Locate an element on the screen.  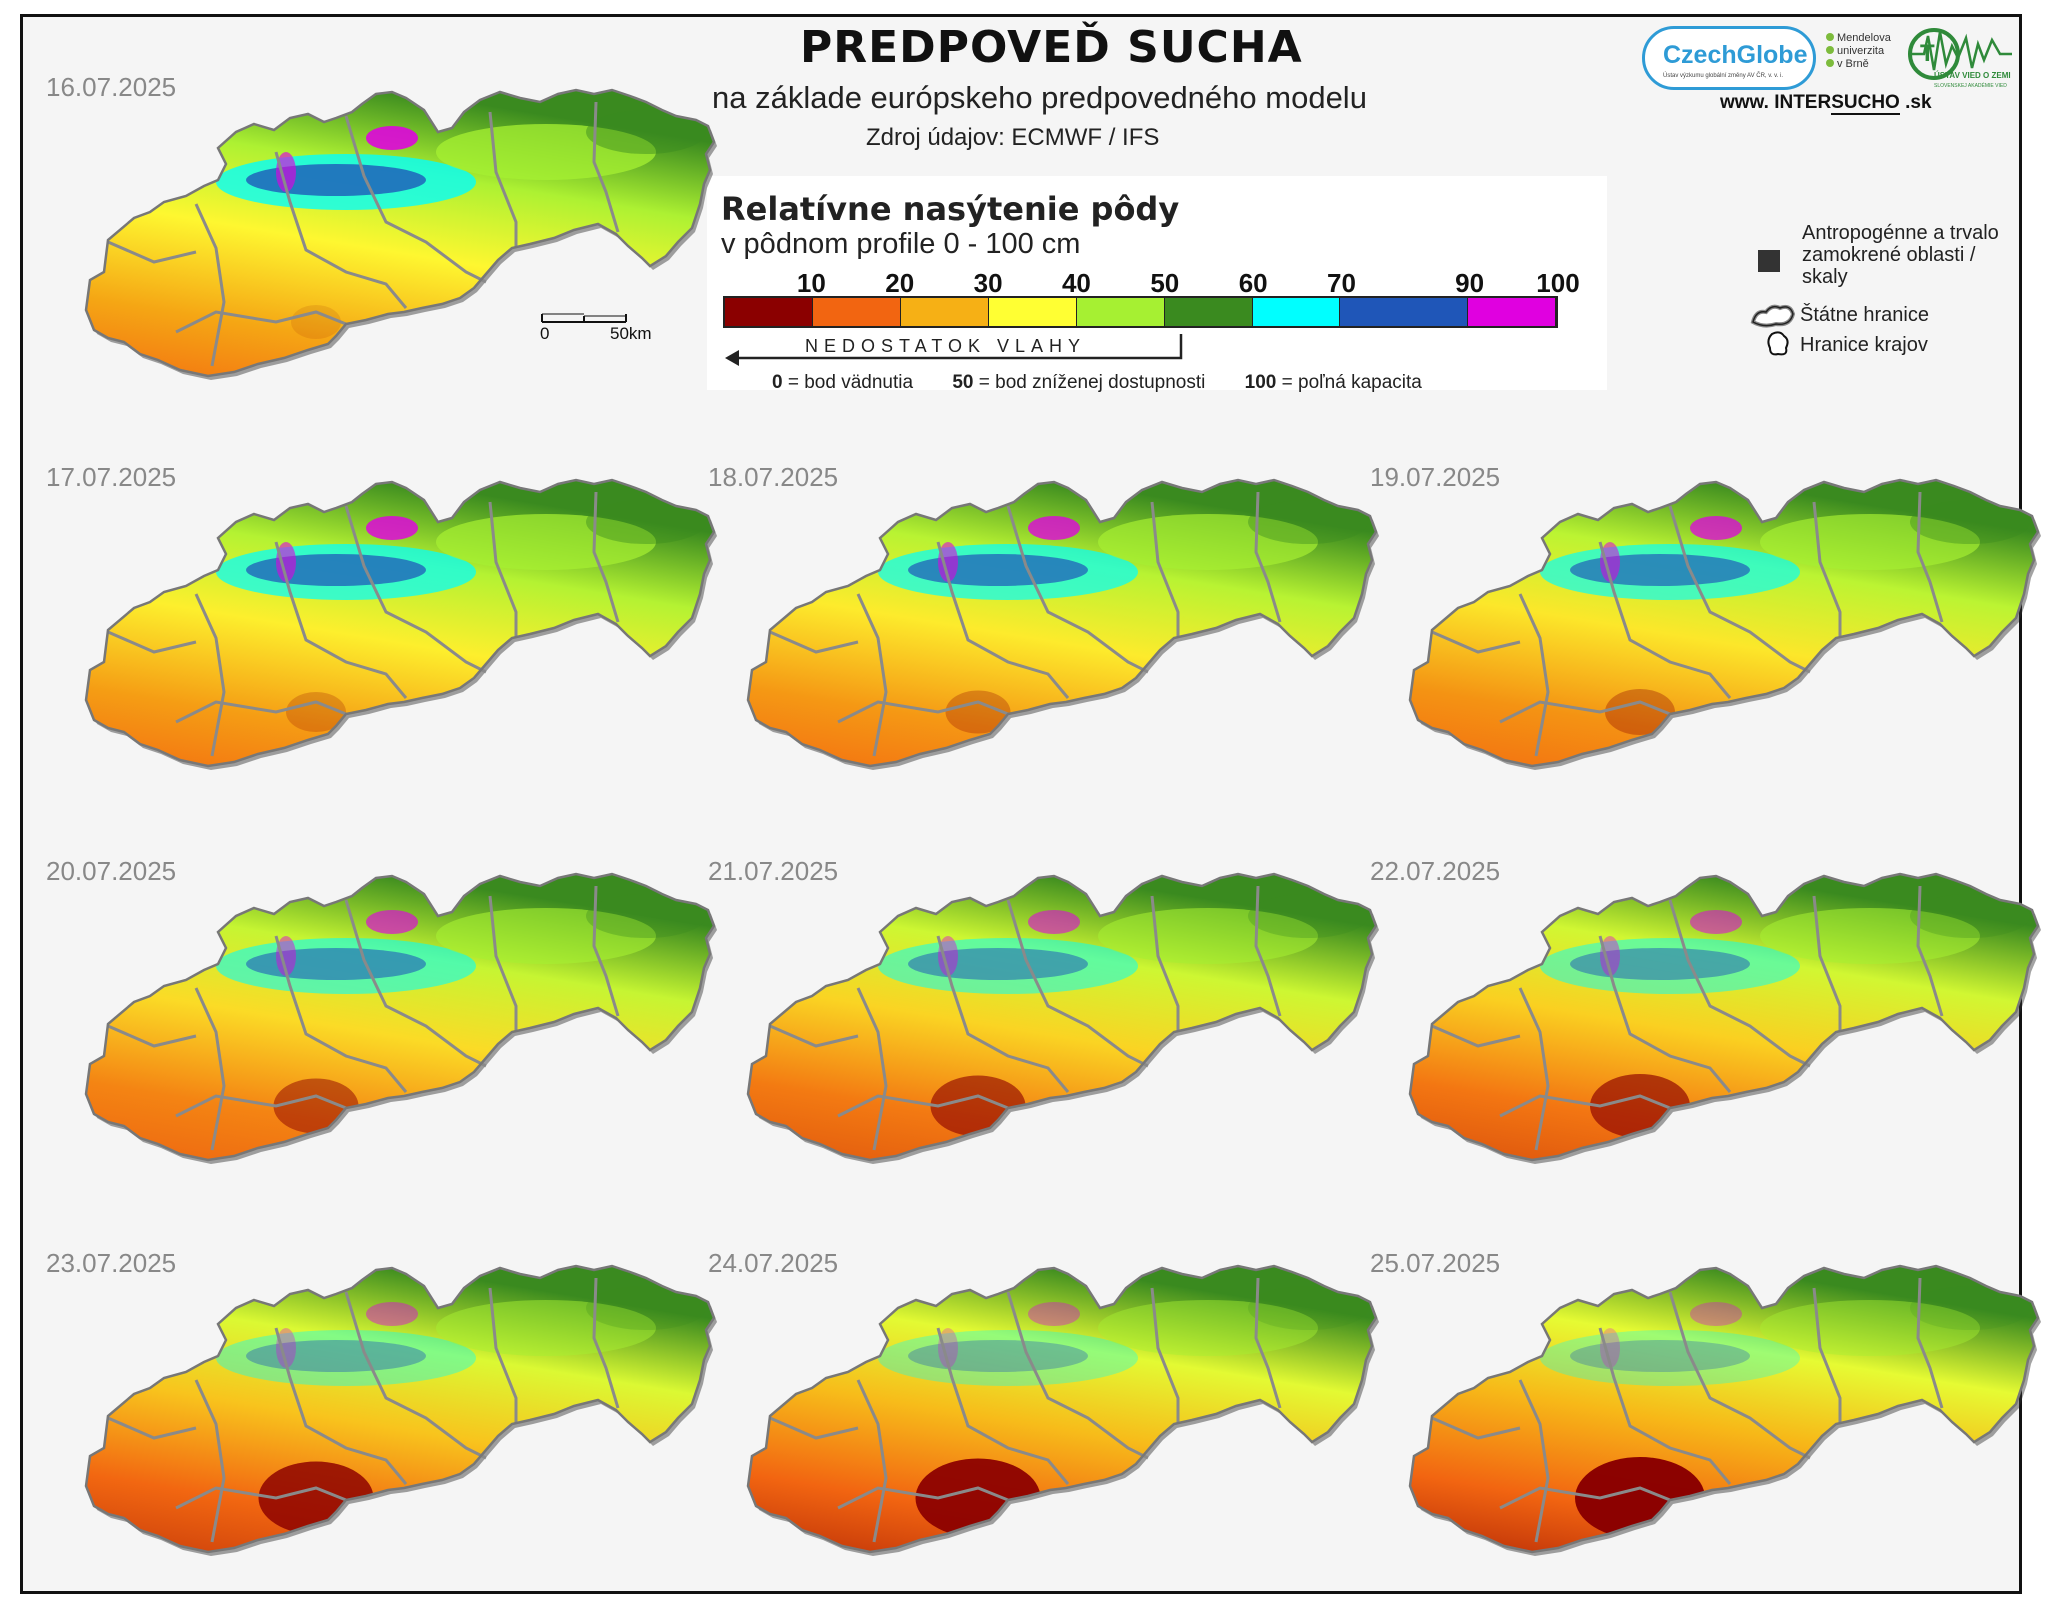
scale-bar-icon is located at coordinates (584, 318).